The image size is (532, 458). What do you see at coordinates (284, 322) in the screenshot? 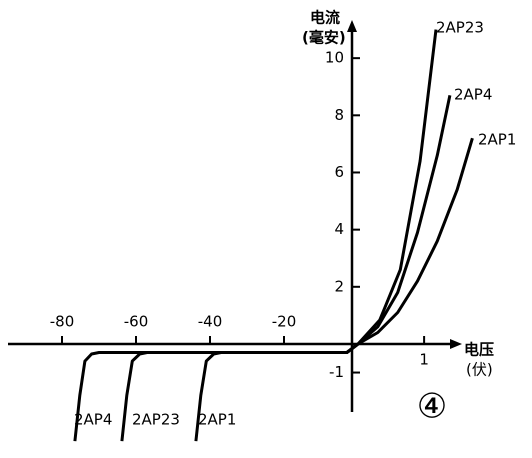
I see `x-tick-label: -20` at bounding box center [284, 322].